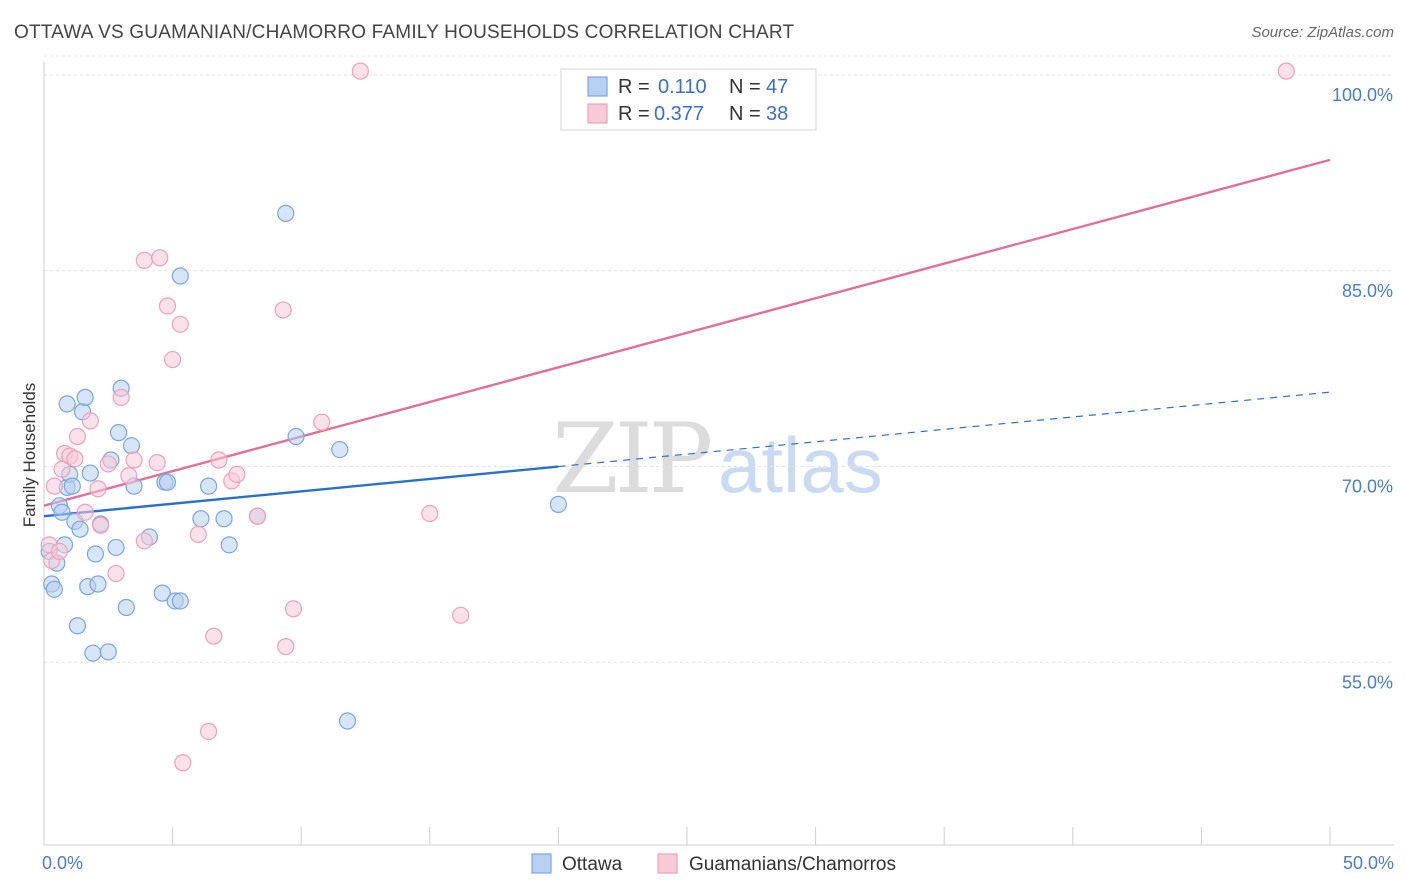  Describe the element at coordinates (631, 459) in the screenshot. I see `watermark-zip-text: ZIP` at that location.